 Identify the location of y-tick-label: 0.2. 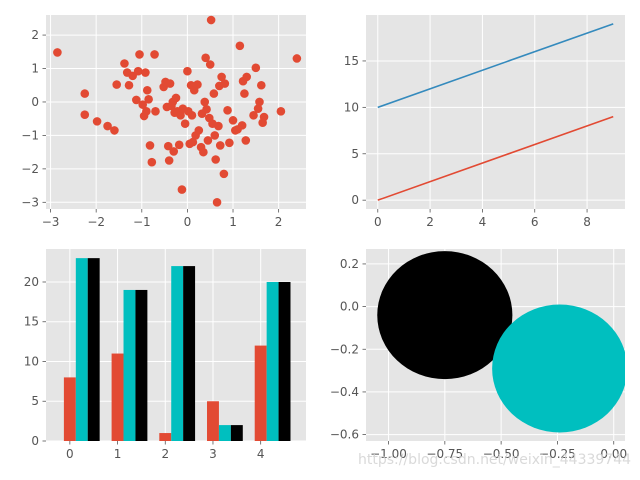
(349, 264).